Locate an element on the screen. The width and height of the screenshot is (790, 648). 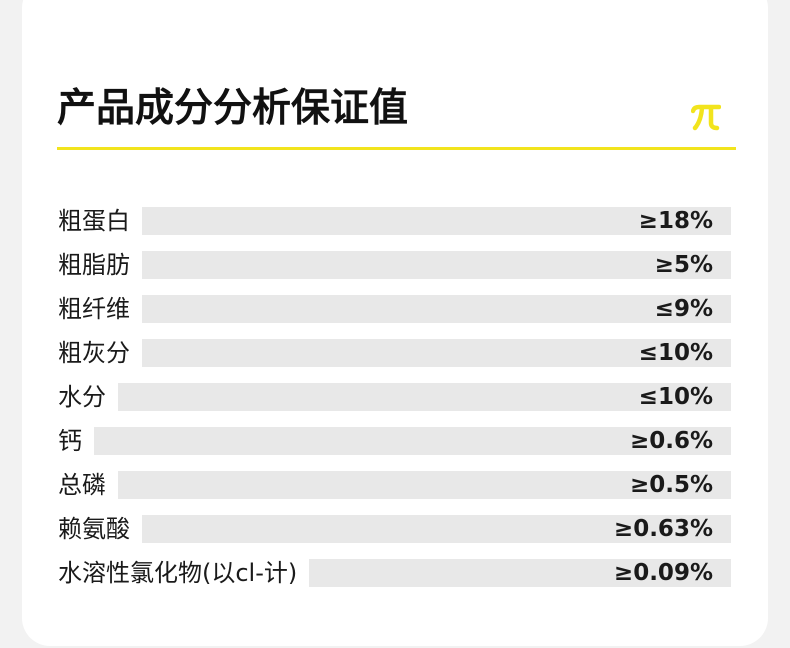
value-bar: ≥18% is located at coordinates (436, 221).